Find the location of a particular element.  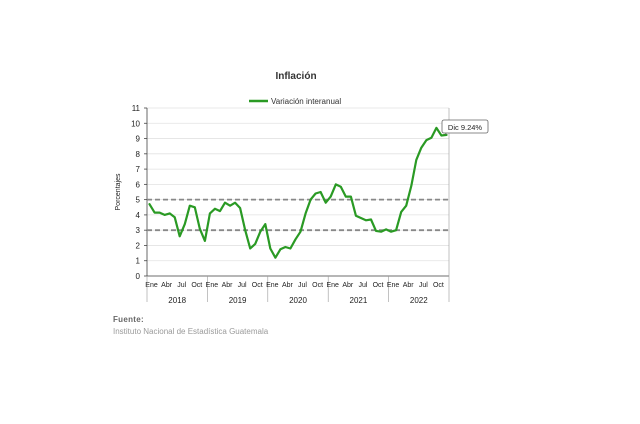

chart-title: Inflación is located at coordinates (295, 76).